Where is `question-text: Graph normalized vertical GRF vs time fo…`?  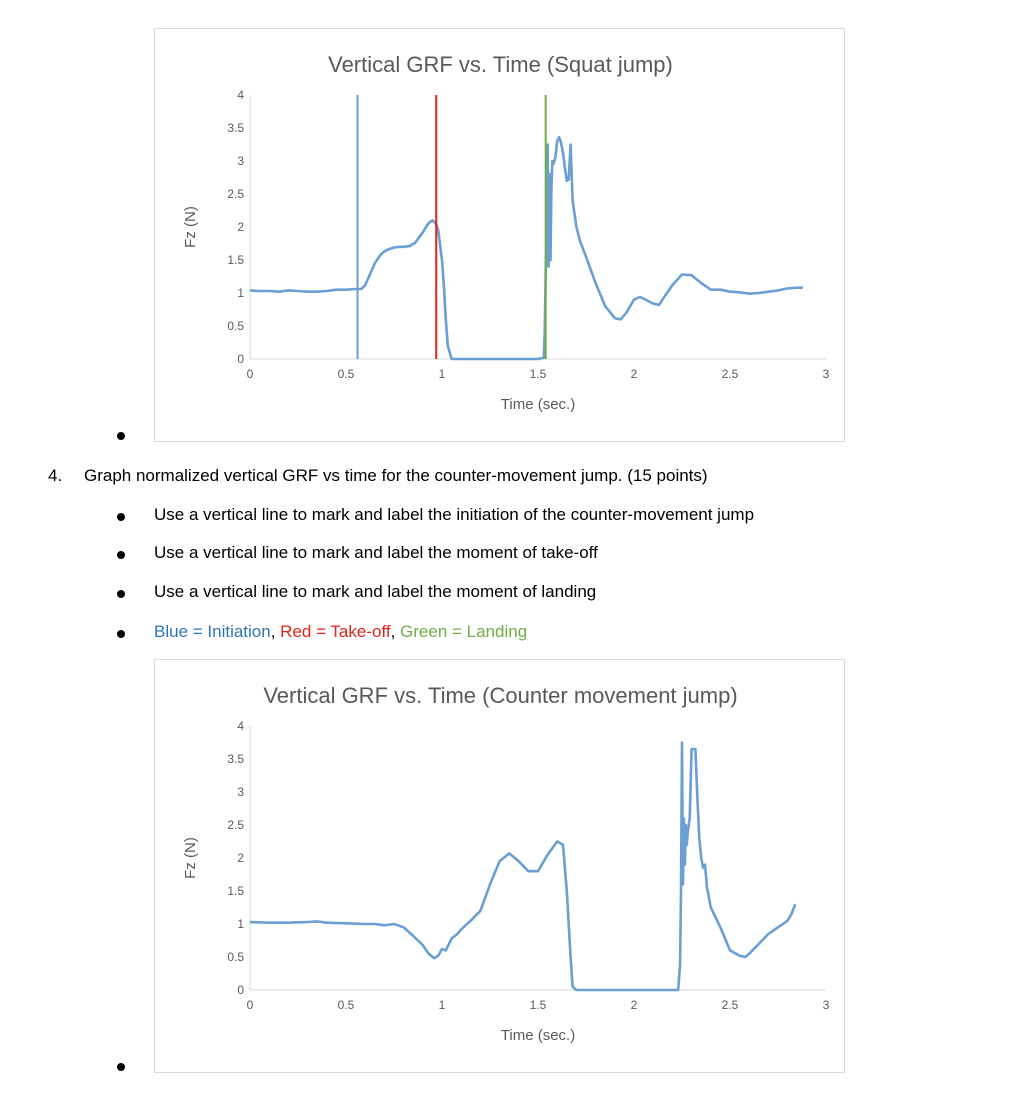
question-text: Graph normalized vertical GRF vs time fo… is located at coordinates (396, 475).